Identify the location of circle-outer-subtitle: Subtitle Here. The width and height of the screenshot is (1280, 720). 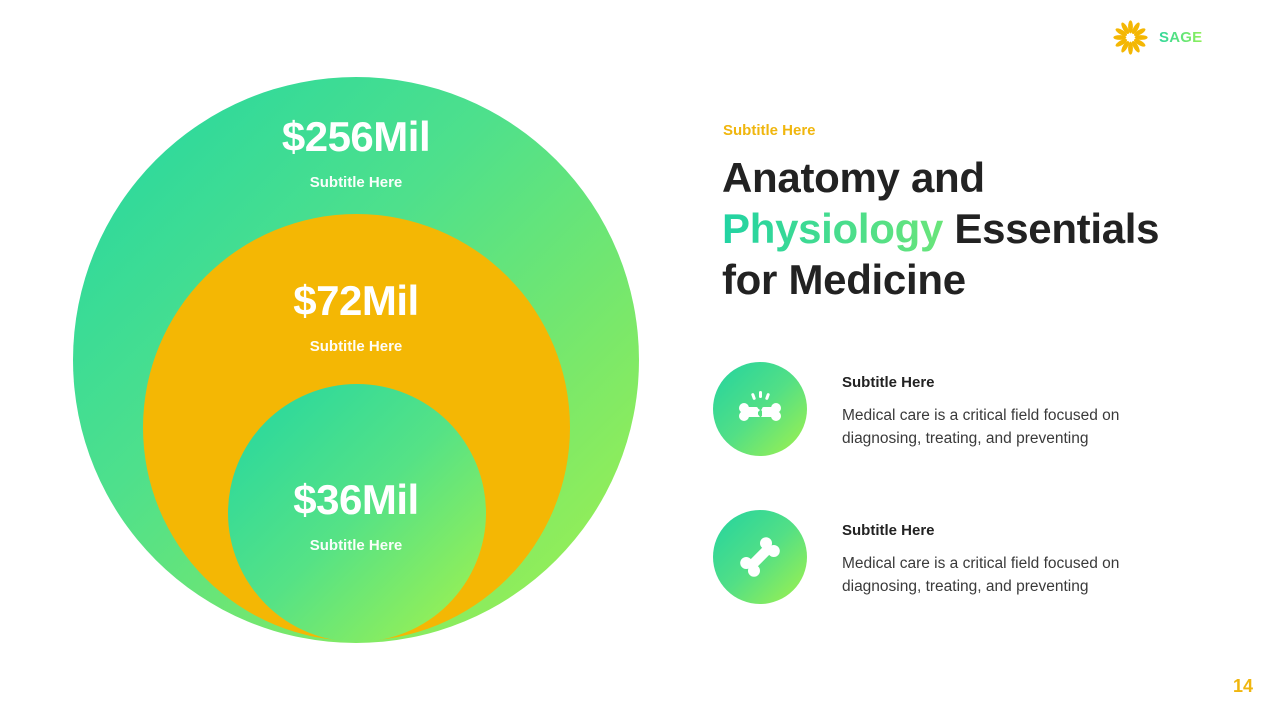
(356, 182).